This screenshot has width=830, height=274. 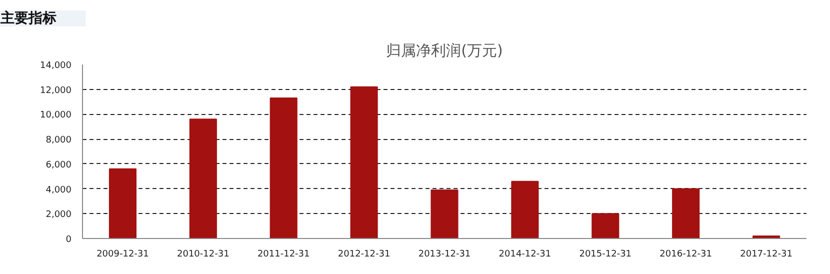 I want to click on y-tick-label: 10,000, so click(x=56, y=115).